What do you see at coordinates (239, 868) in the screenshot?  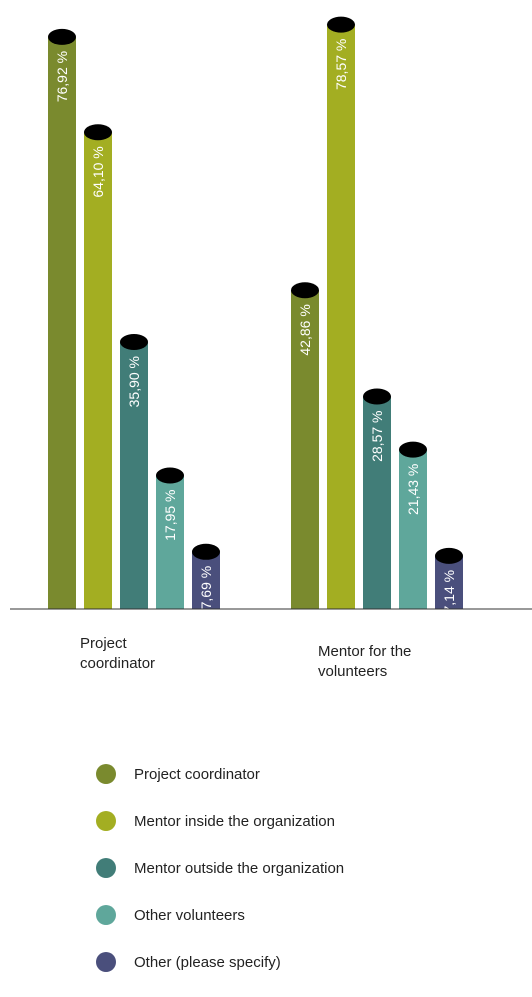 I see `legend-label-2: Mentor outside the organization` at bounding box center [239, 868].